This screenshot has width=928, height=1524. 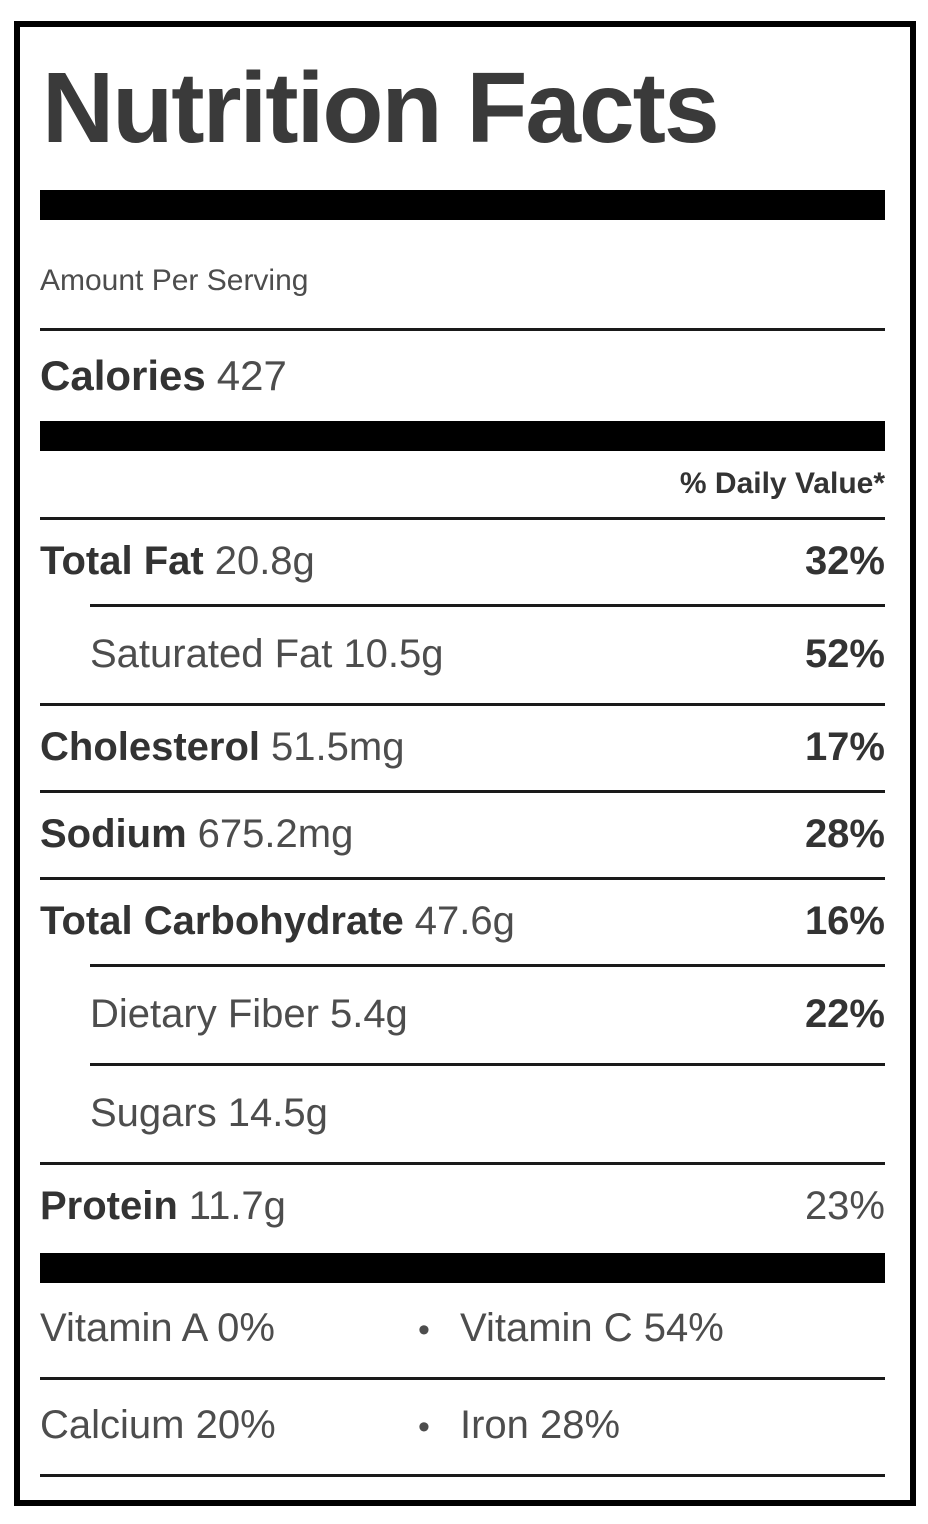 I want to click on nutrient-daily-value: 16%, so click(x=844, y=921).